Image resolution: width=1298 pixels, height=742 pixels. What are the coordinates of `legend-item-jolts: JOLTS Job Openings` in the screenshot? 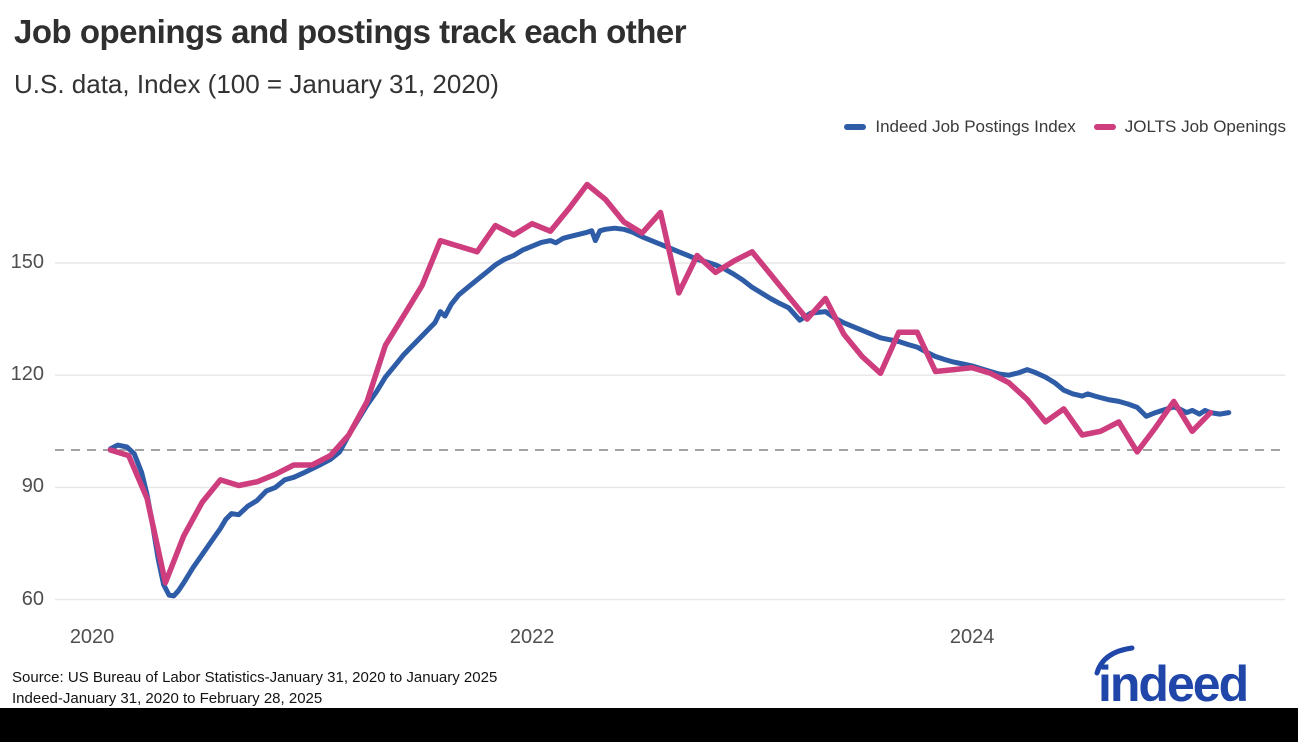 It's located at (1189, 127).